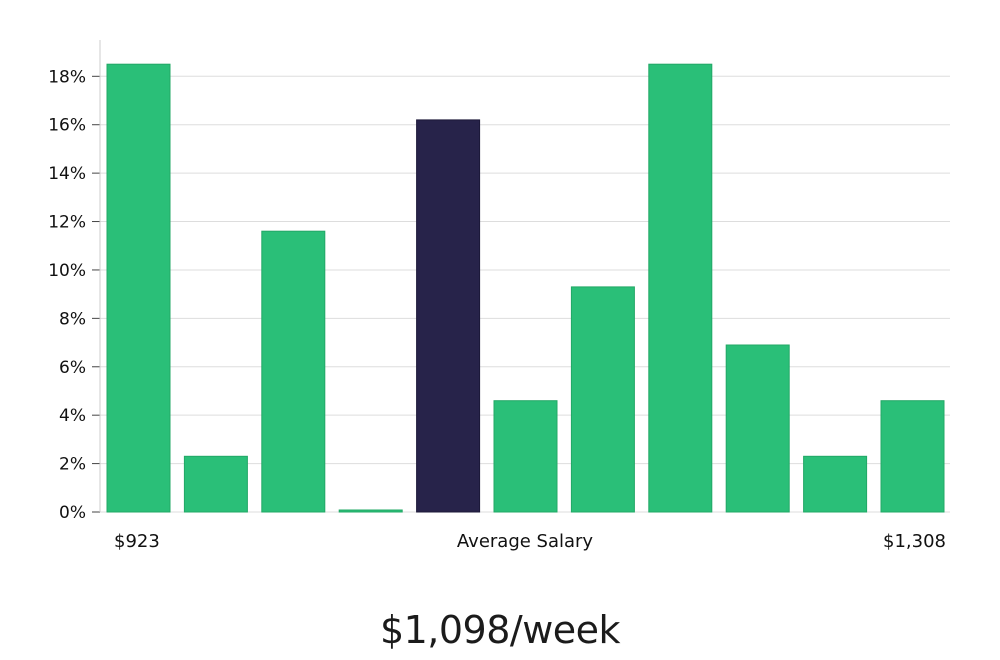 The width and height of the screenshot is (1000, 660). Describe the element at coordinates (137, 541) in the screenshot. I see `x-label-min: $923` at that location.